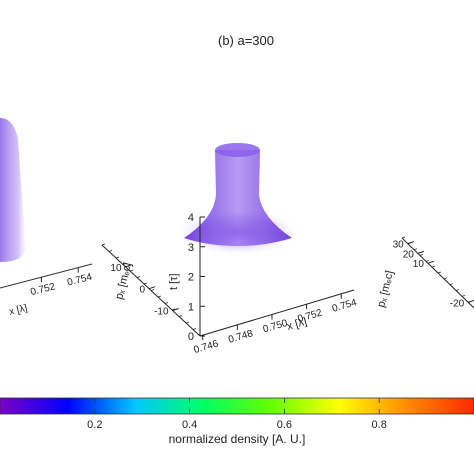 Image resolution: width=474 pixels, height=474 pixels. What do you see at coordinates (345, 306) in the screenshot?
I see `x-tick-label: 0.754` at bounding box center [345, 306].